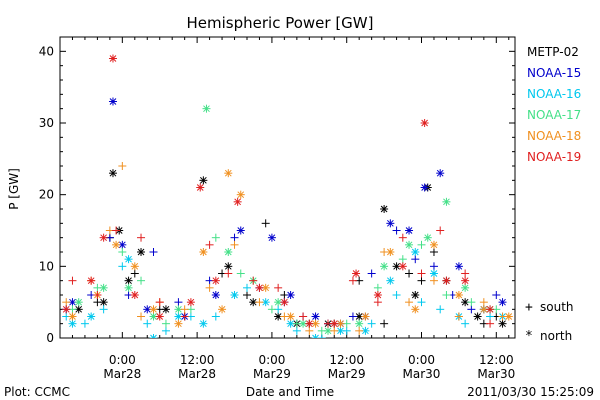  Describe the element at coordinates (554, 73) in the screenshot. I see `legend-entry: NOAA-15` at that location.